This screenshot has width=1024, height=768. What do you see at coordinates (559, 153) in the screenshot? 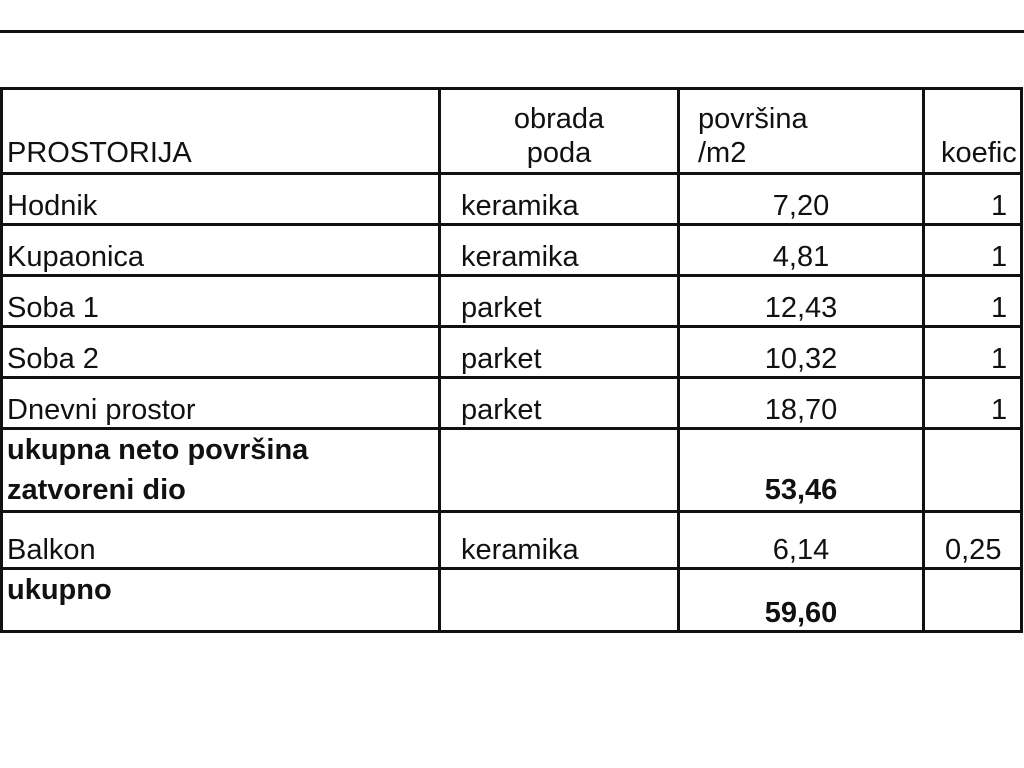
I see `header-floor-finish-line2: poda` at bounding box center [559, 153].